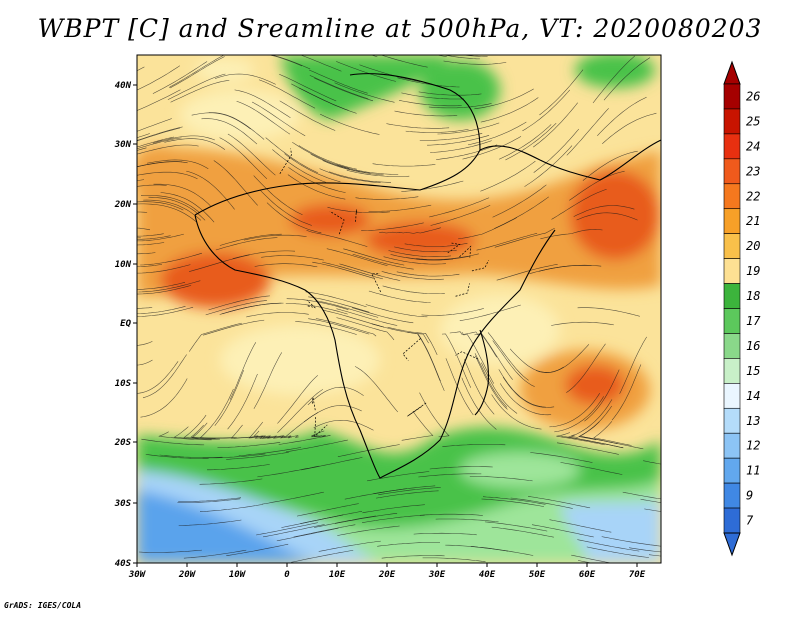  I want to click on colorbar-bottom-arrow, so click(732, 544).